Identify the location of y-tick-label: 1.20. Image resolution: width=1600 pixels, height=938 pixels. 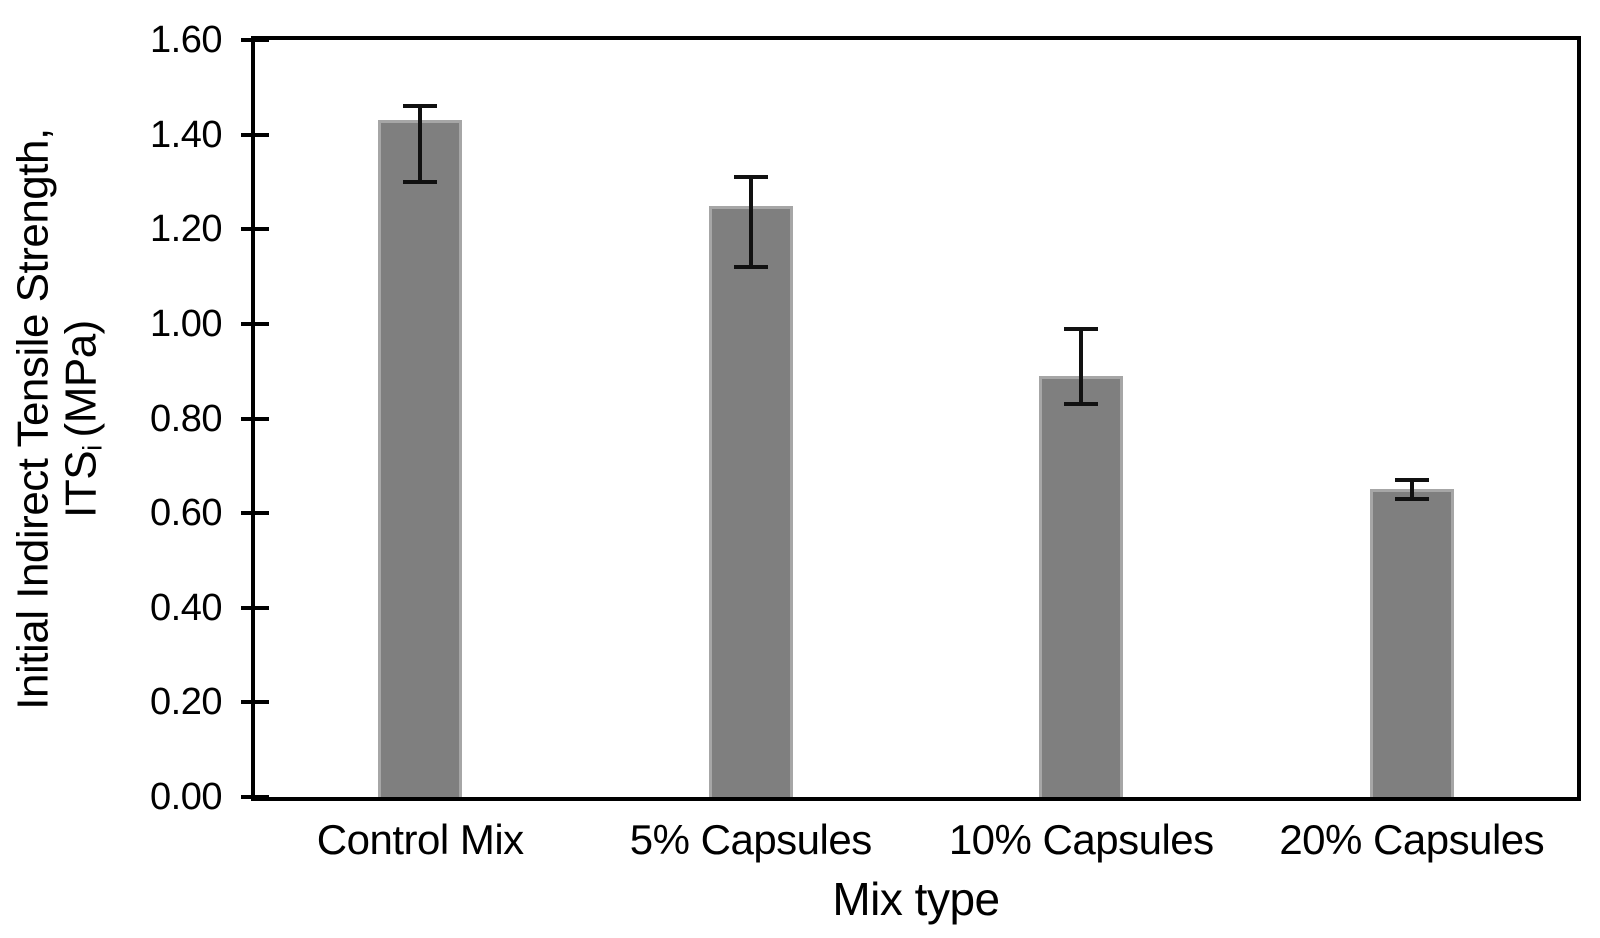
(186, 229).